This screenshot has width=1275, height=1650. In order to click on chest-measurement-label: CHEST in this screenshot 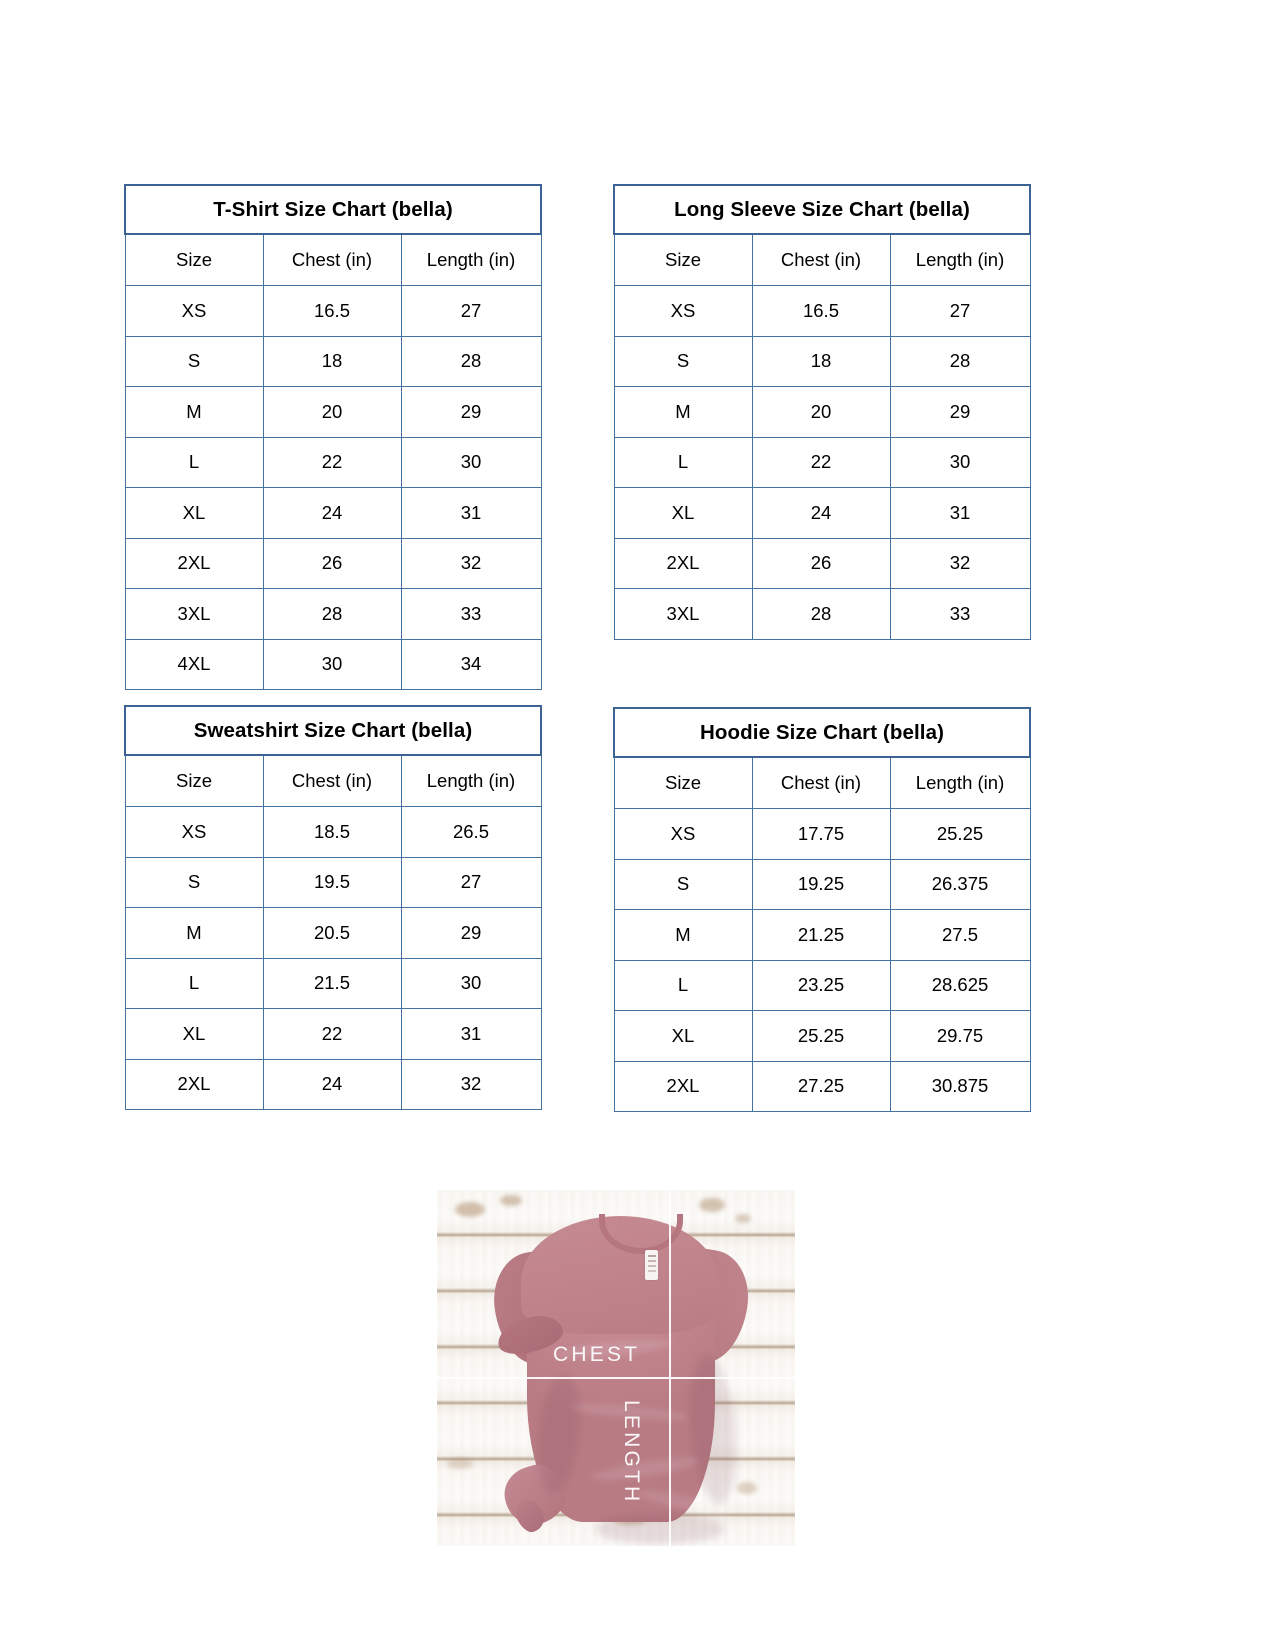, I will do `click(597, 1354)`.